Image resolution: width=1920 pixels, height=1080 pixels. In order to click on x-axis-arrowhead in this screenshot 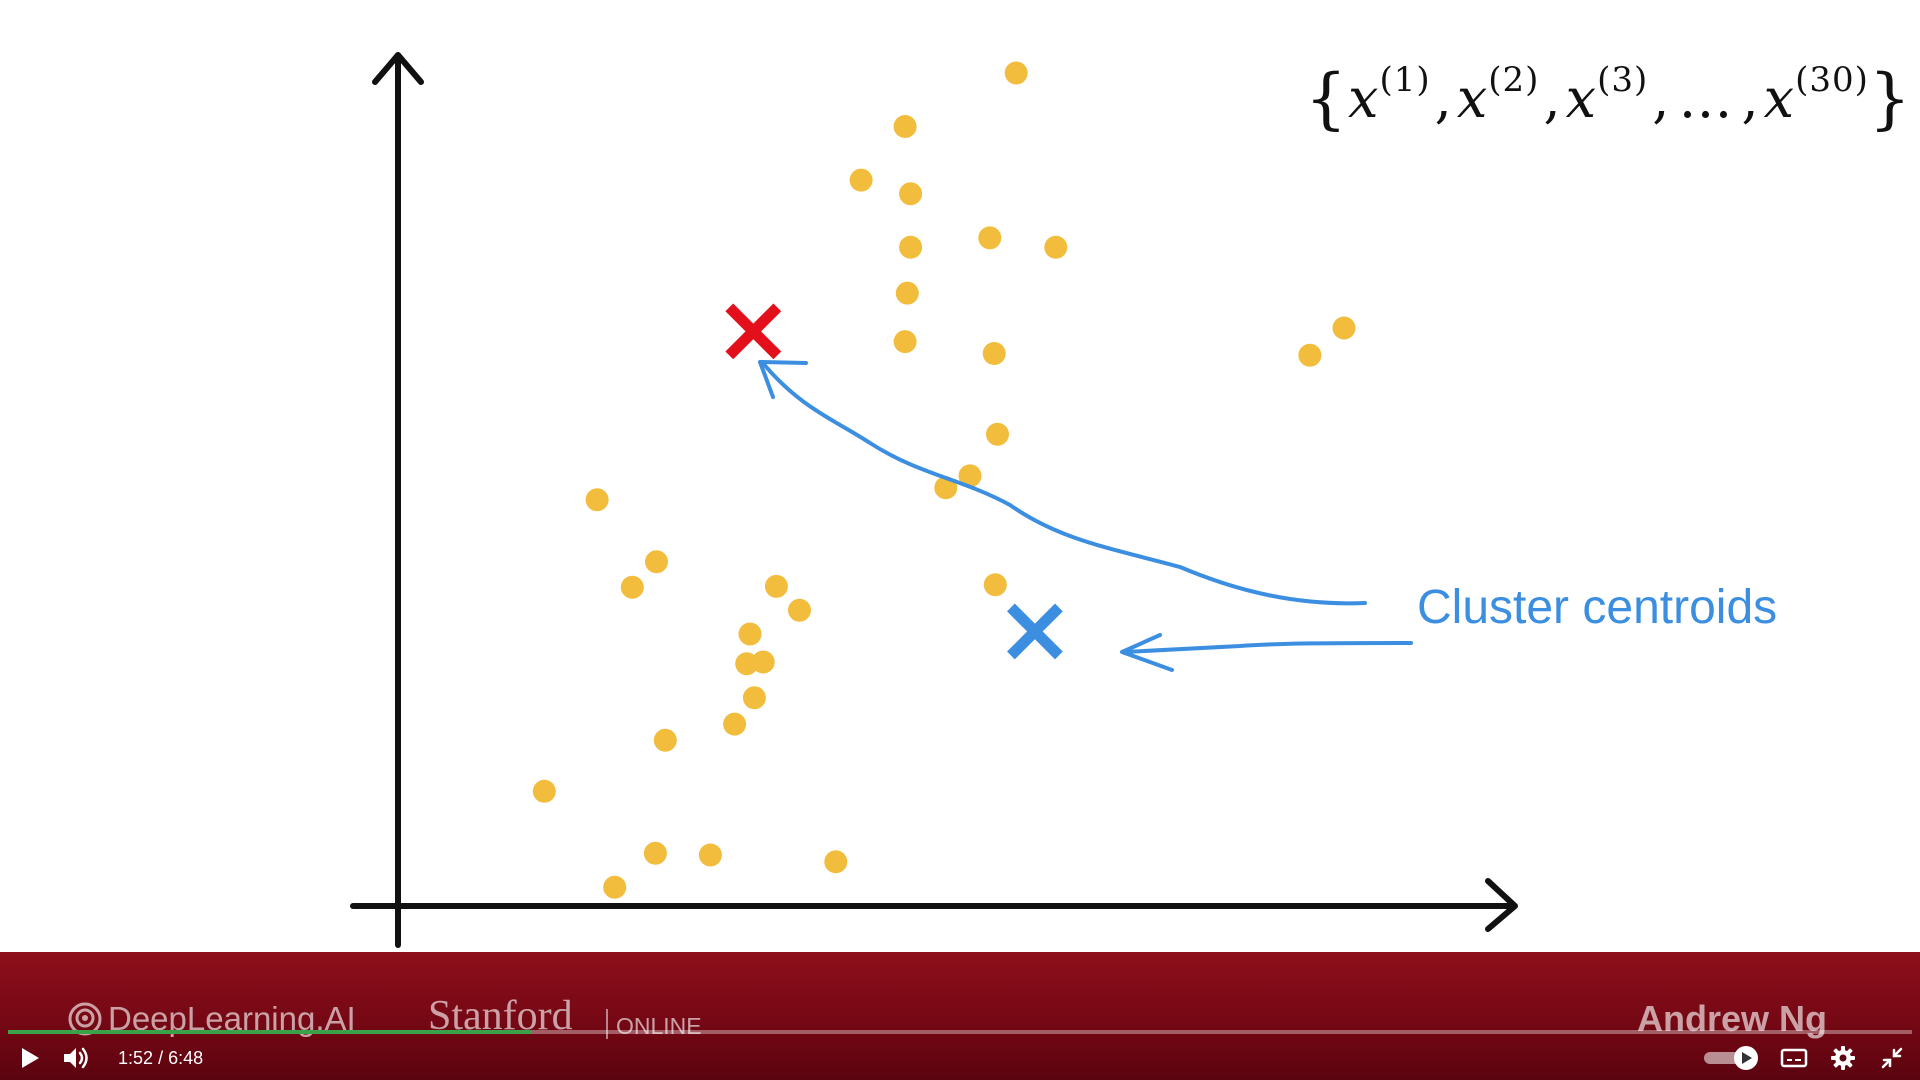, I will do `click(1501, 905)`.